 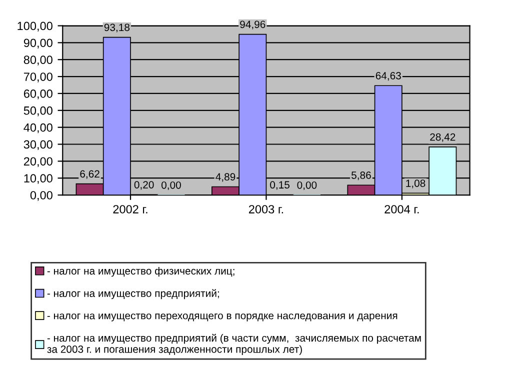 I want to click on y-tick-label: 60,00, so click(x=38, y=95).